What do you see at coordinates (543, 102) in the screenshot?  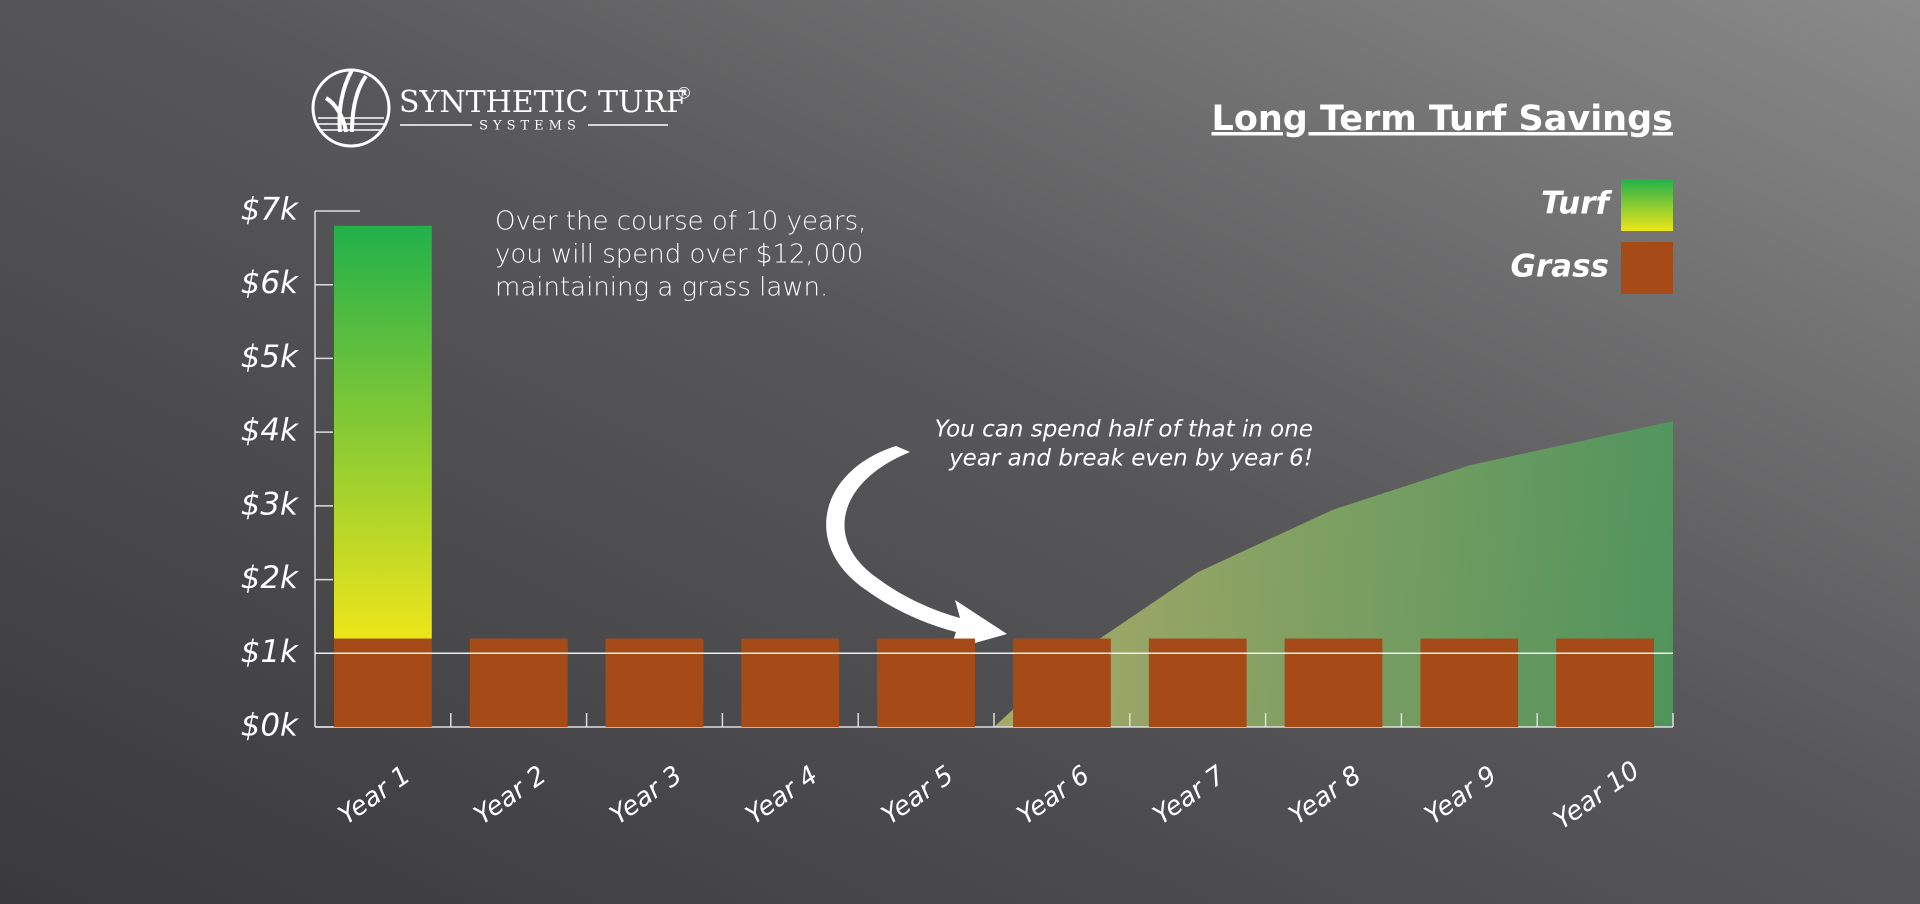 I see `logo-name: SYNTHETIC TURF` at bounding box center [543, 102].